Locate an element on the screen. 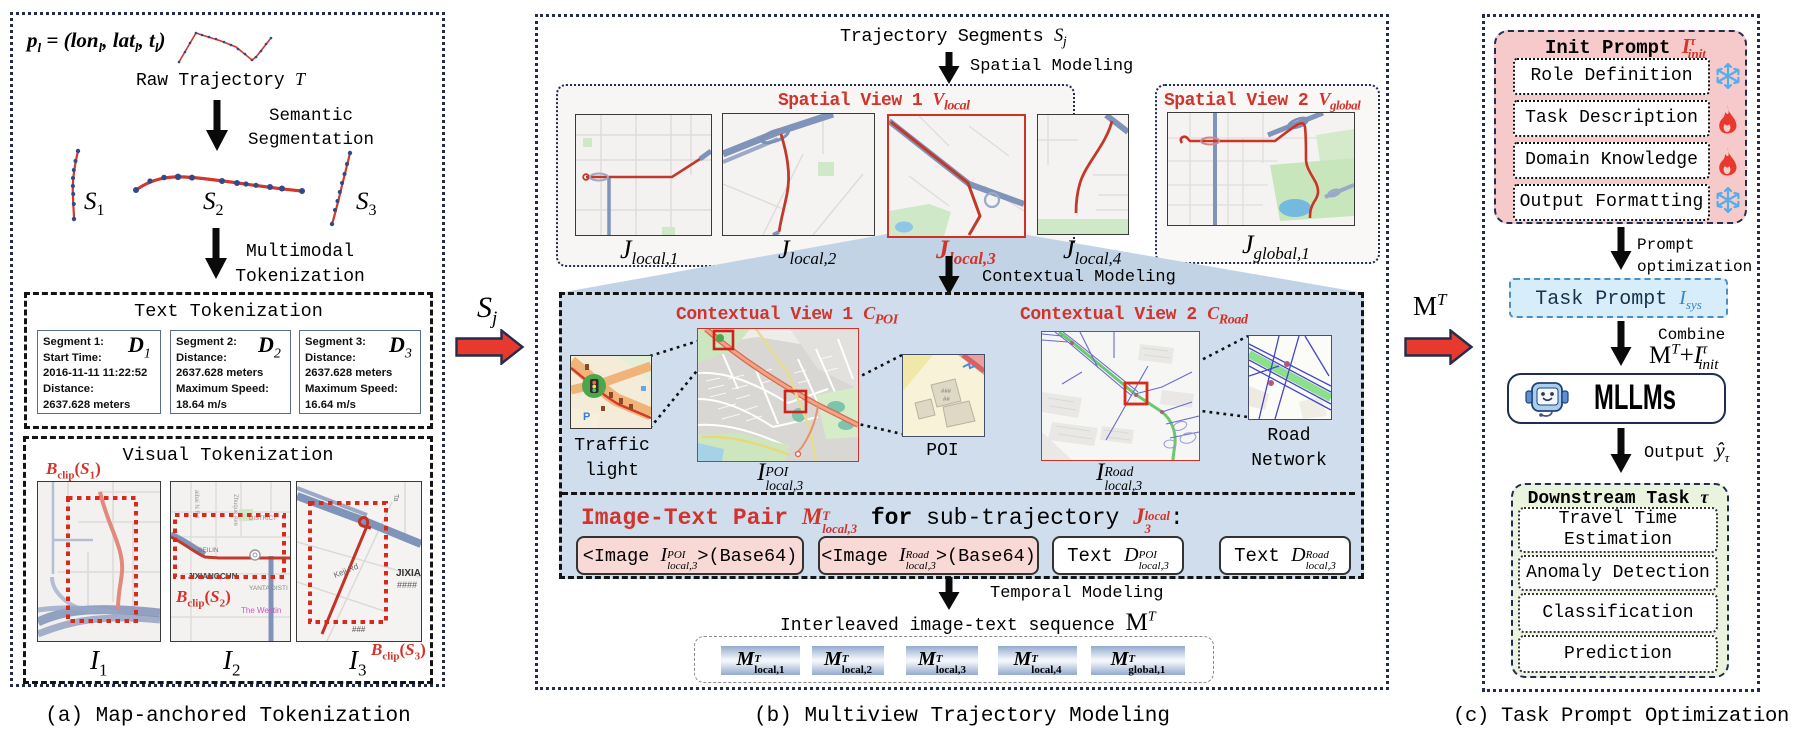  svg-text: JIXIANGCUN is located at coordinates (213, 576).